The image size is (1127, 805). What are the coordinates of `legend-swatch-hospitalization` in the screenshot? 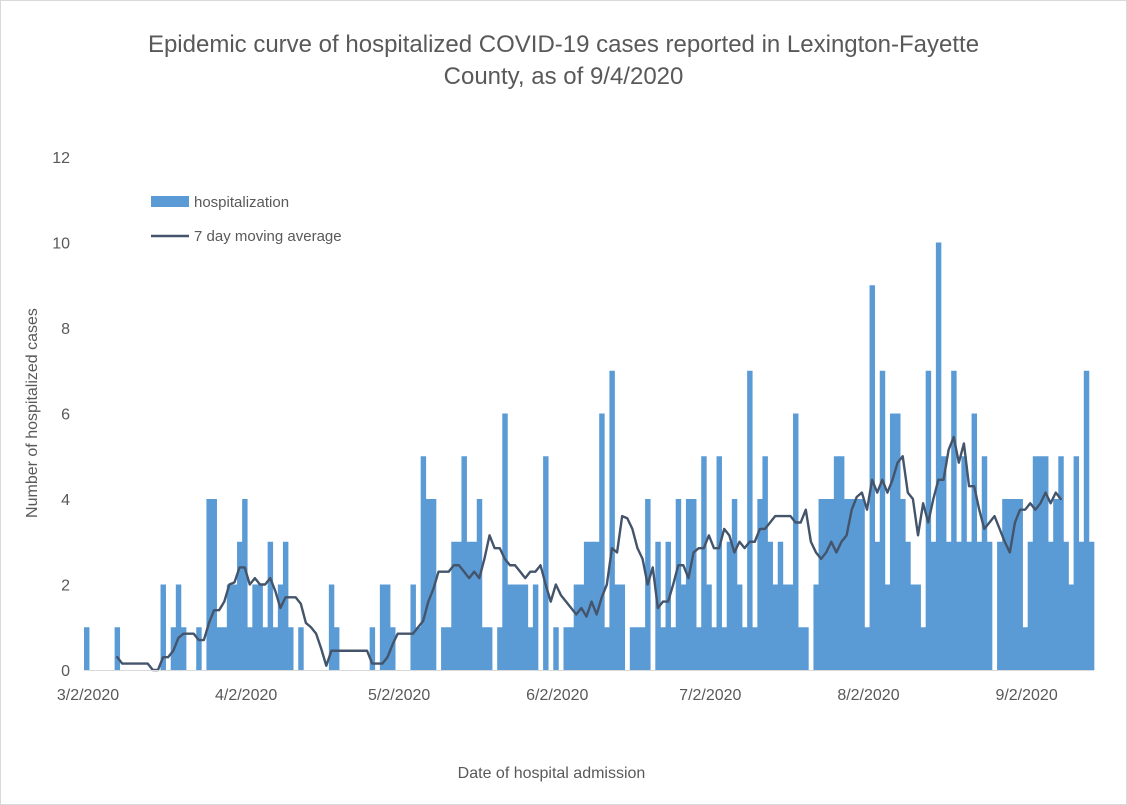 It's located at (170, 201).